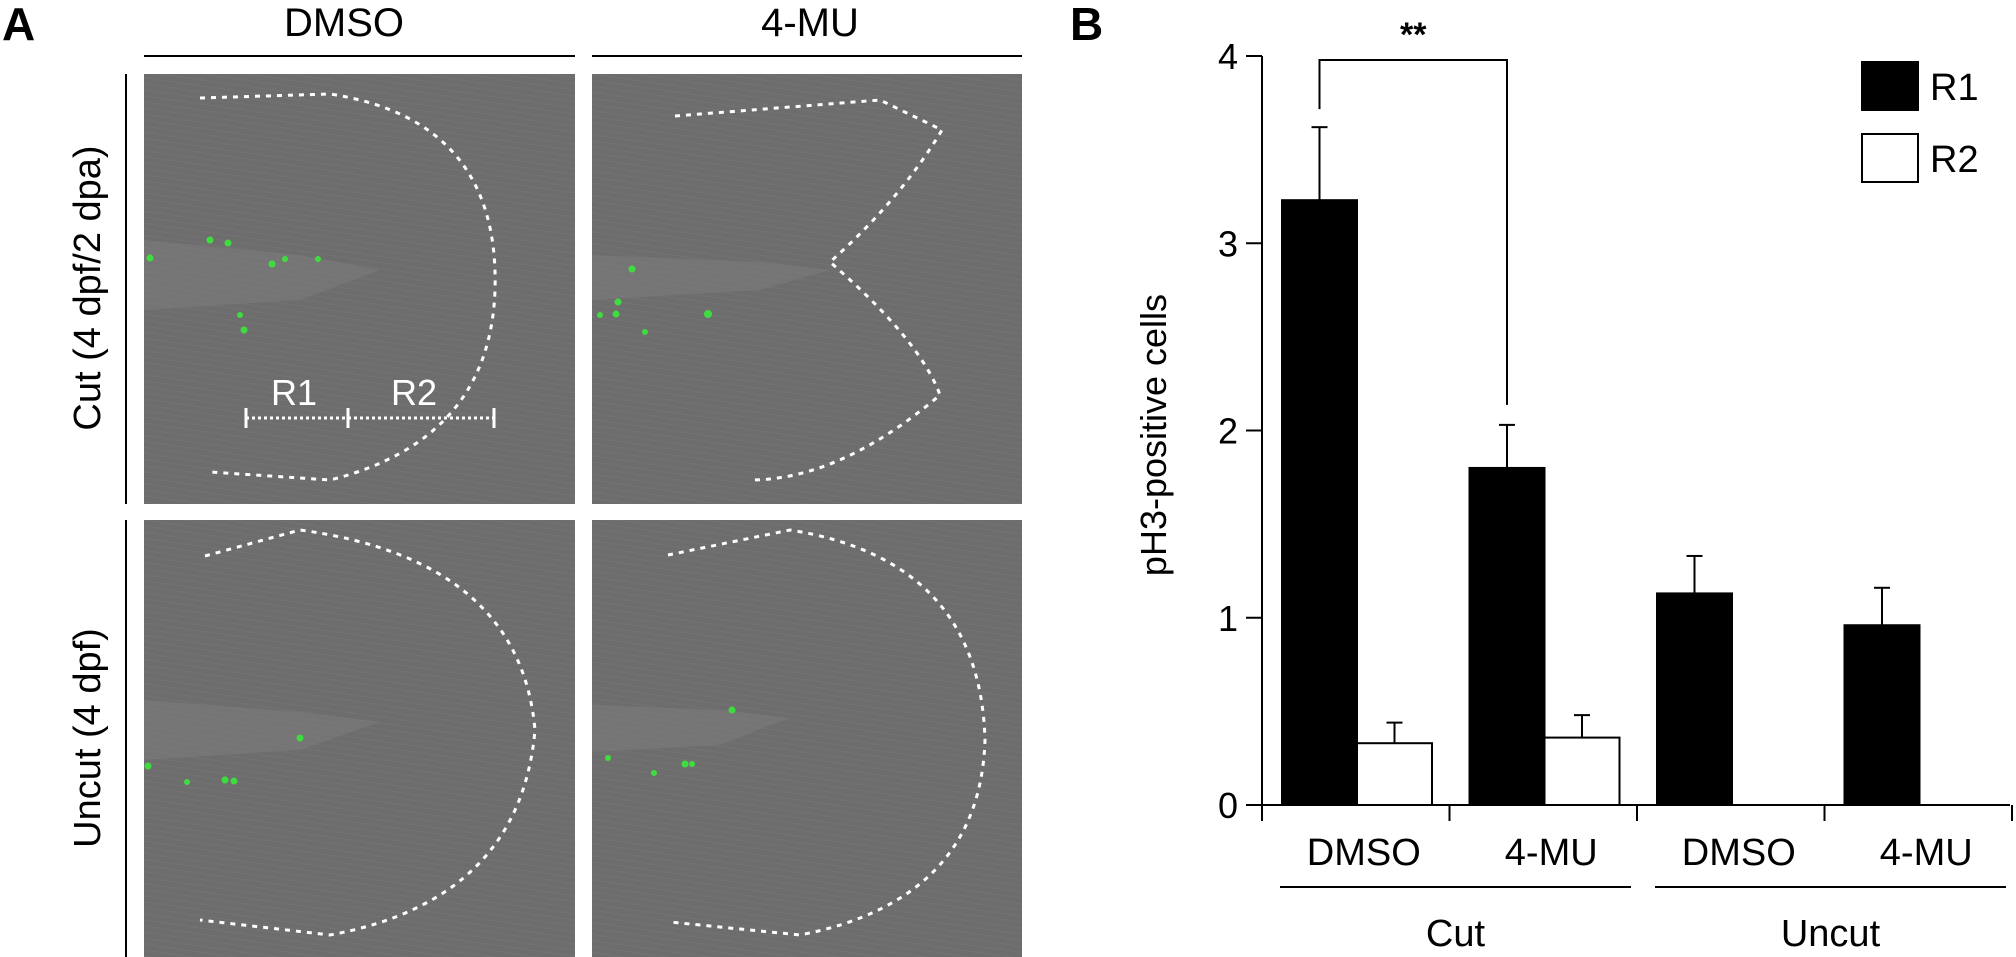 The height and width of the screenshot is (957, 2016). I want to click on group-label: Cut, so click(1456, 934).